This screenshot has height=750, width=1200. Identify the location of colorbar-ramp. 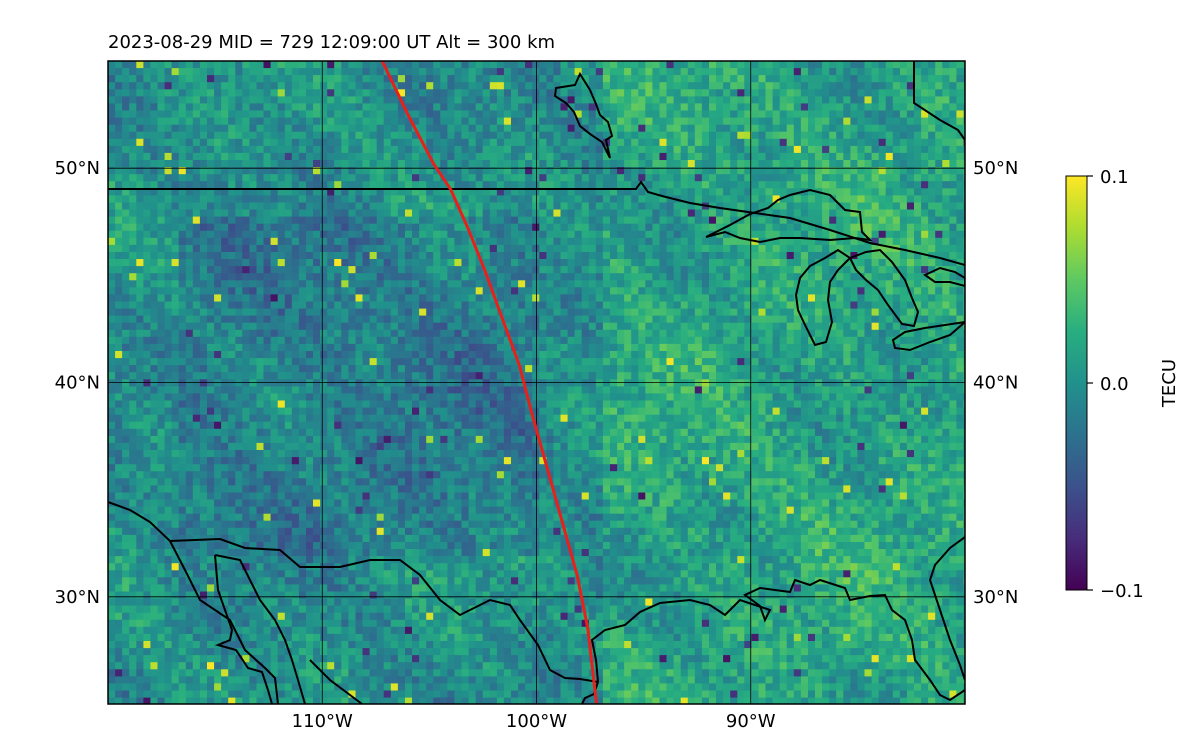
(1076, 383).